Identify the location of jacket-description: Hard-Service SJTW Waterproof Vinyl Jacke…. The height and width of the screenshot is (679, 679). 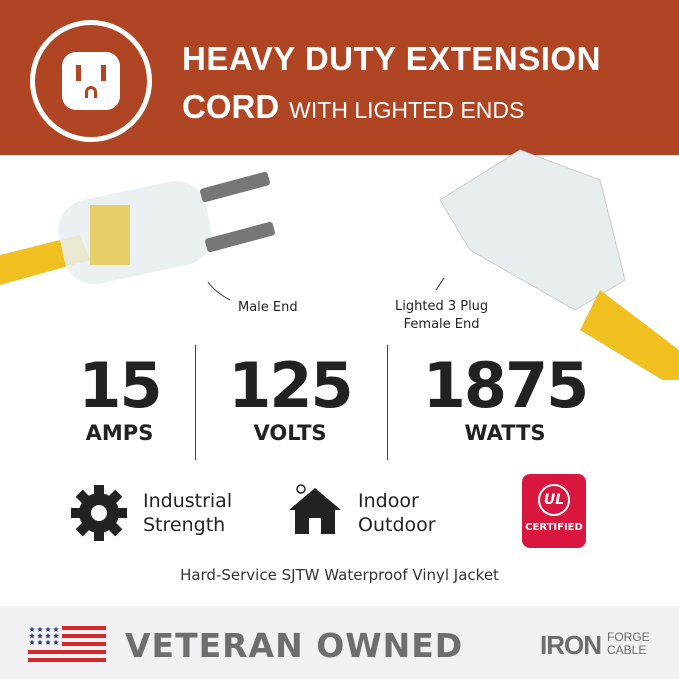
(339, 575).